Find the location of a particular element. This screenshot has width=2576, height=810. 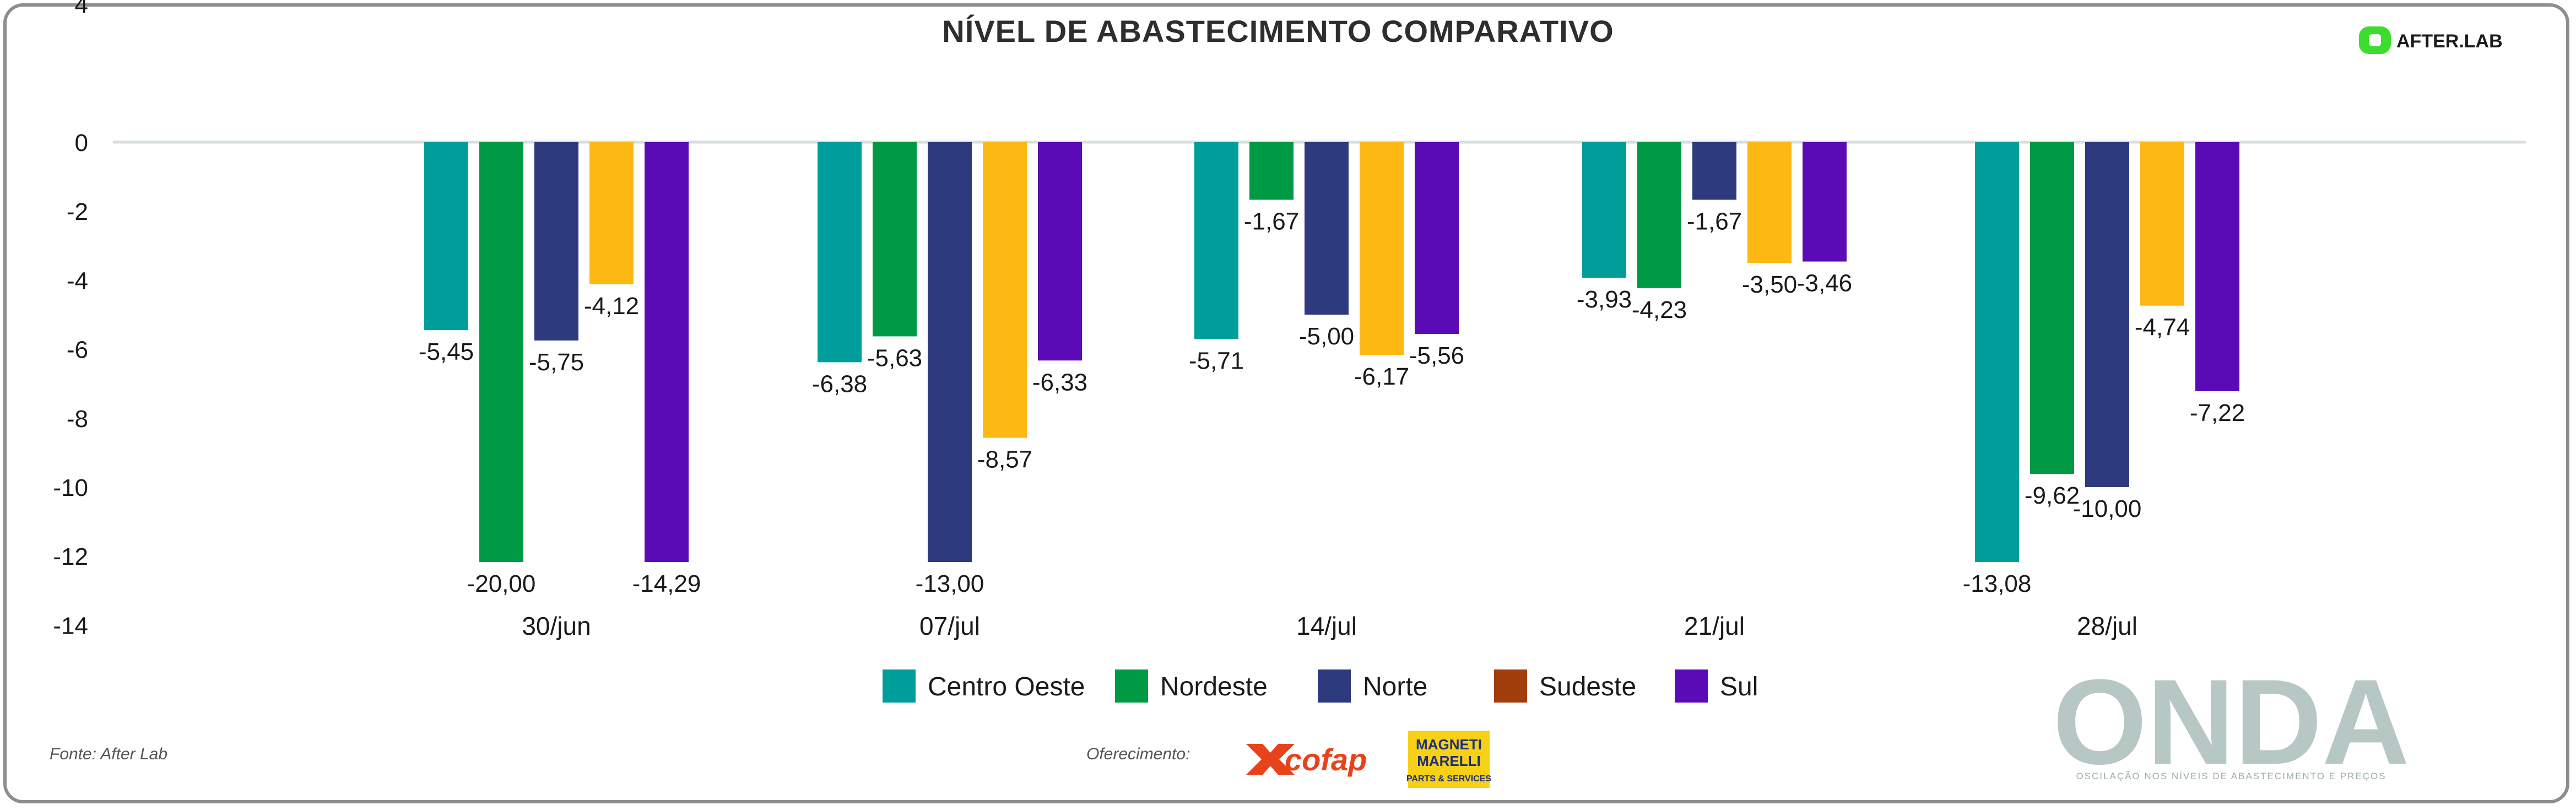

data-label: -4,74 is located at coordinates (2162, 327).